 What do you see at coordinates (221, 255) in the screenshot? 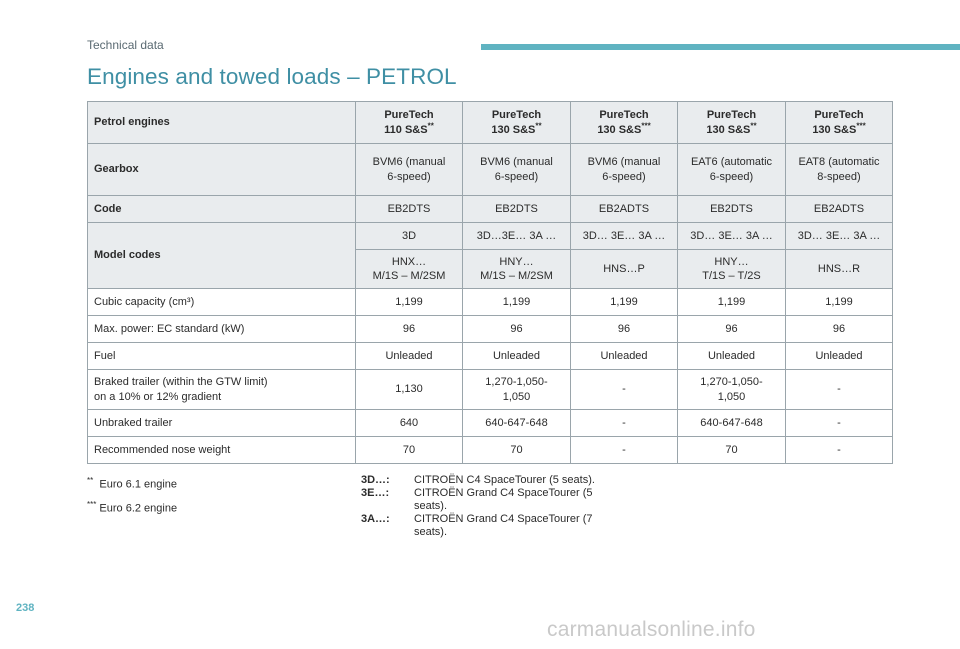
I see `label-model-codes: Model codes` at bounding box center [221, 255].